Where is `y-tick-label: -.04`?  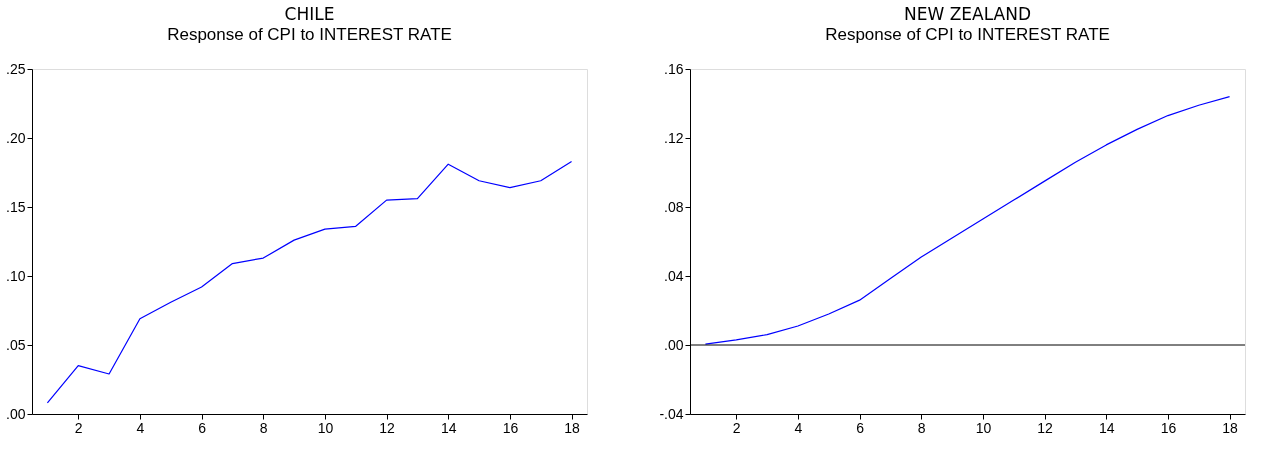 y-tick-label: -.04 is located at coordinates (671, 413).